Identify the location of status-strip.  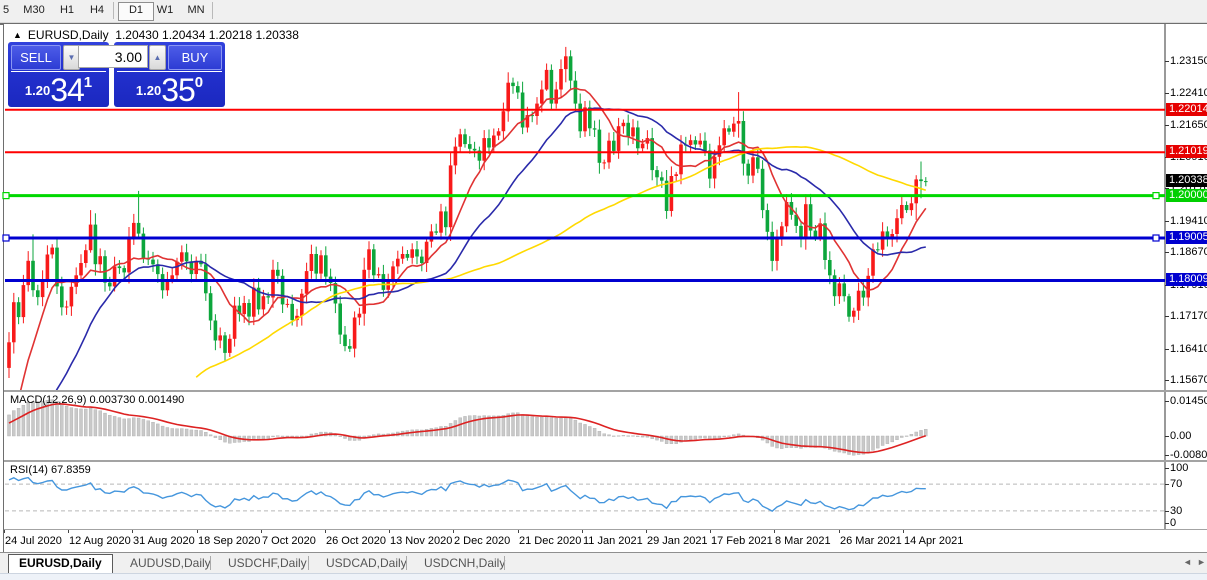
(603, 576).